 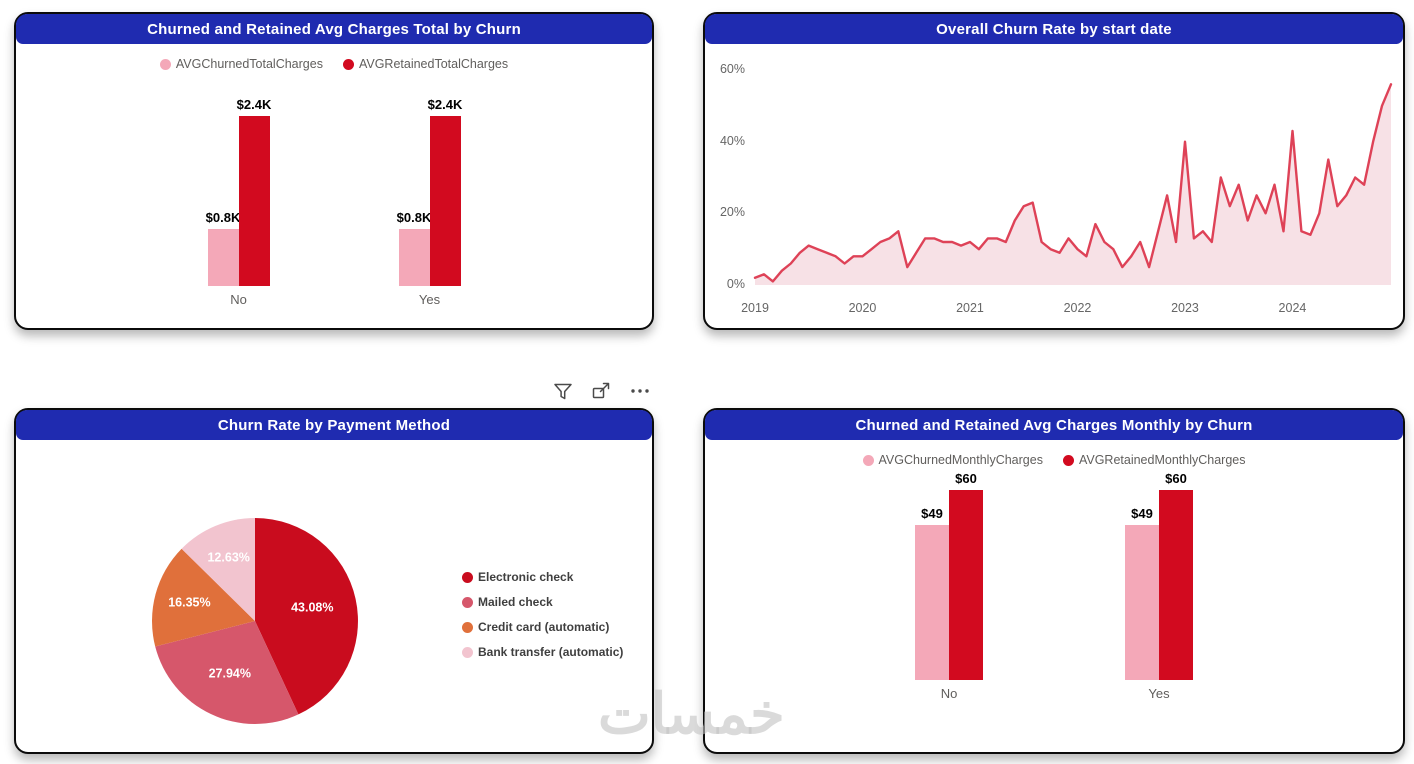 I want to click on legend-item-credit-card-automatic-: Credit card (automatic), so click(x=535, y=627).